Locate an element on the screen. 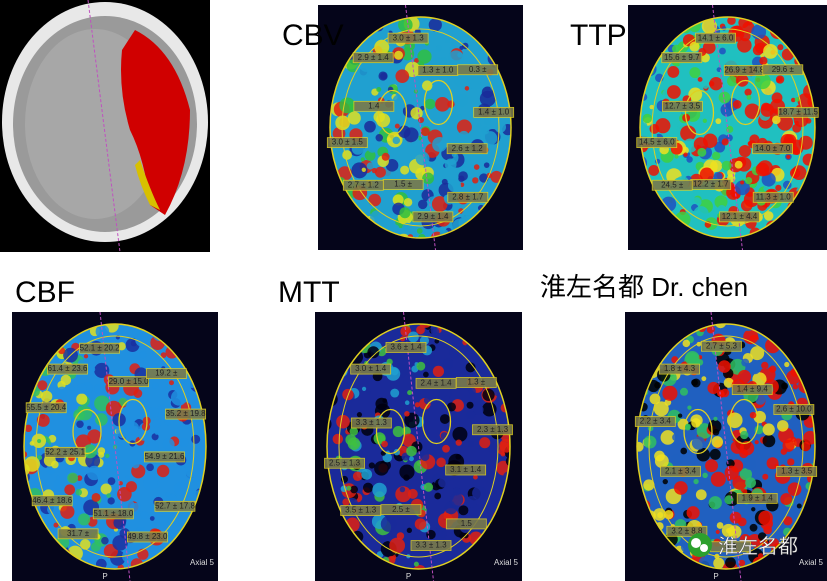  roi-label: 29.0 ± 15.0 is located at coordinates (129, 381).